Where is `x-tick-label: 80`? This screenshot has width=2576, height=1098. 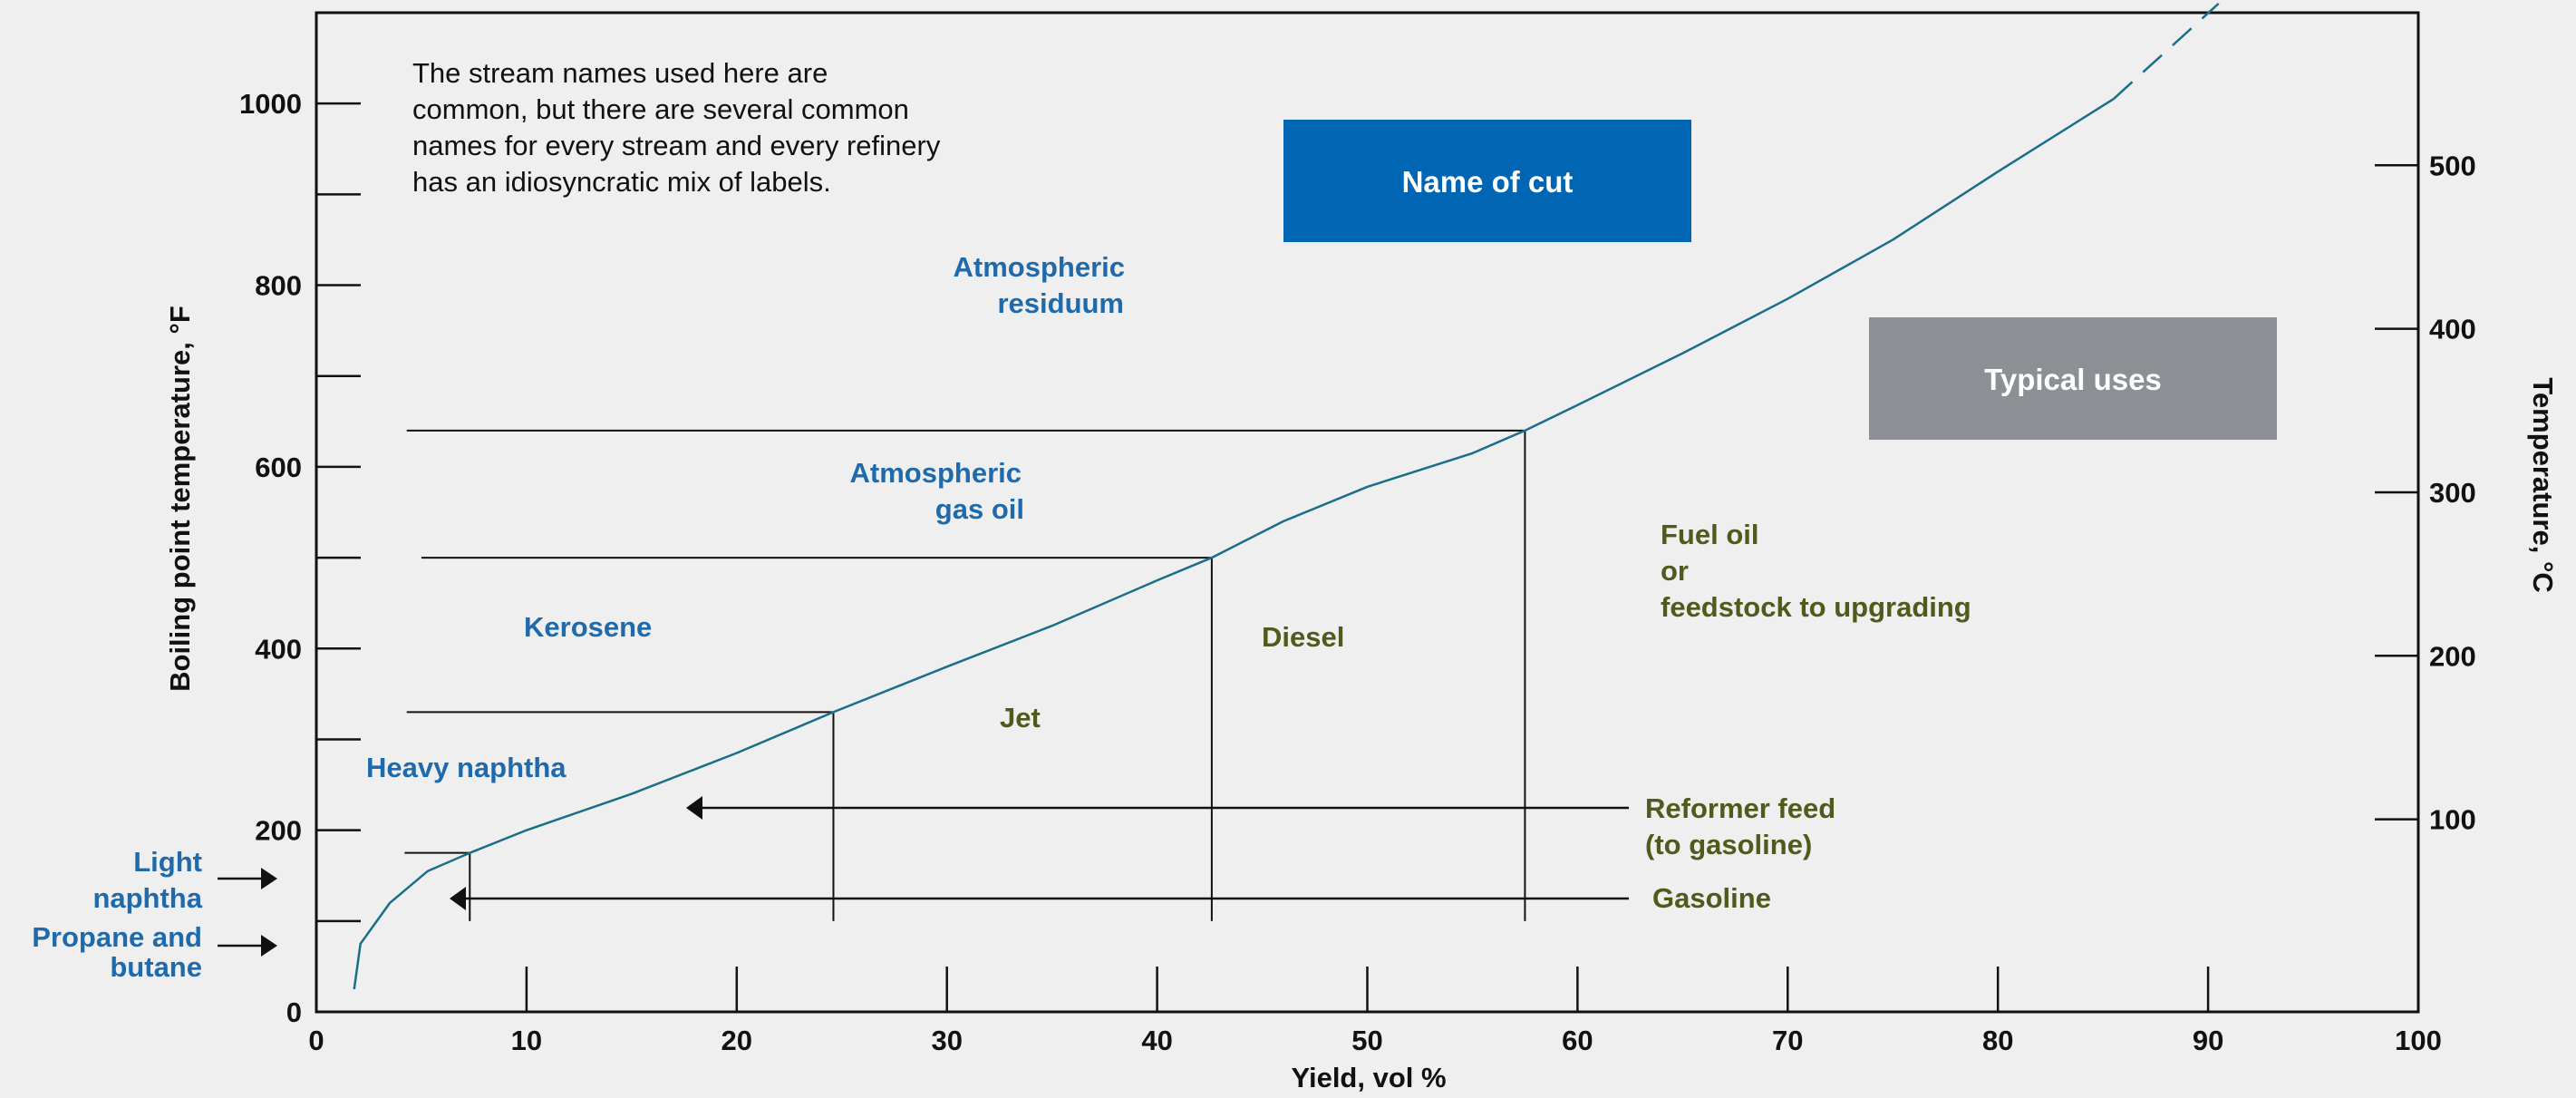 x-tick-label: 80 is located at coordinates (1997, 1040).